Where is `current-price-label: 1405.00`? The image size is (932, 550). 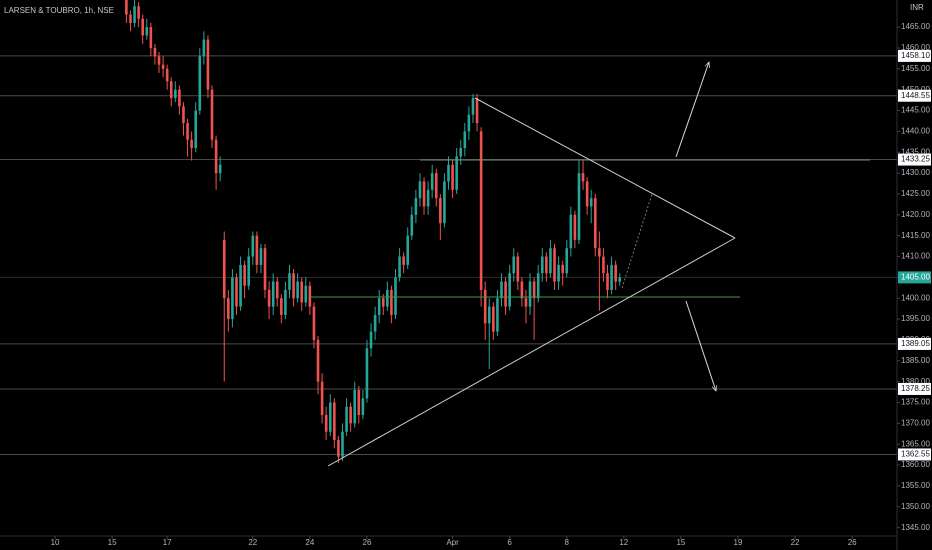 current-price-label: 1405.00 is located at coordinates (915, 276).